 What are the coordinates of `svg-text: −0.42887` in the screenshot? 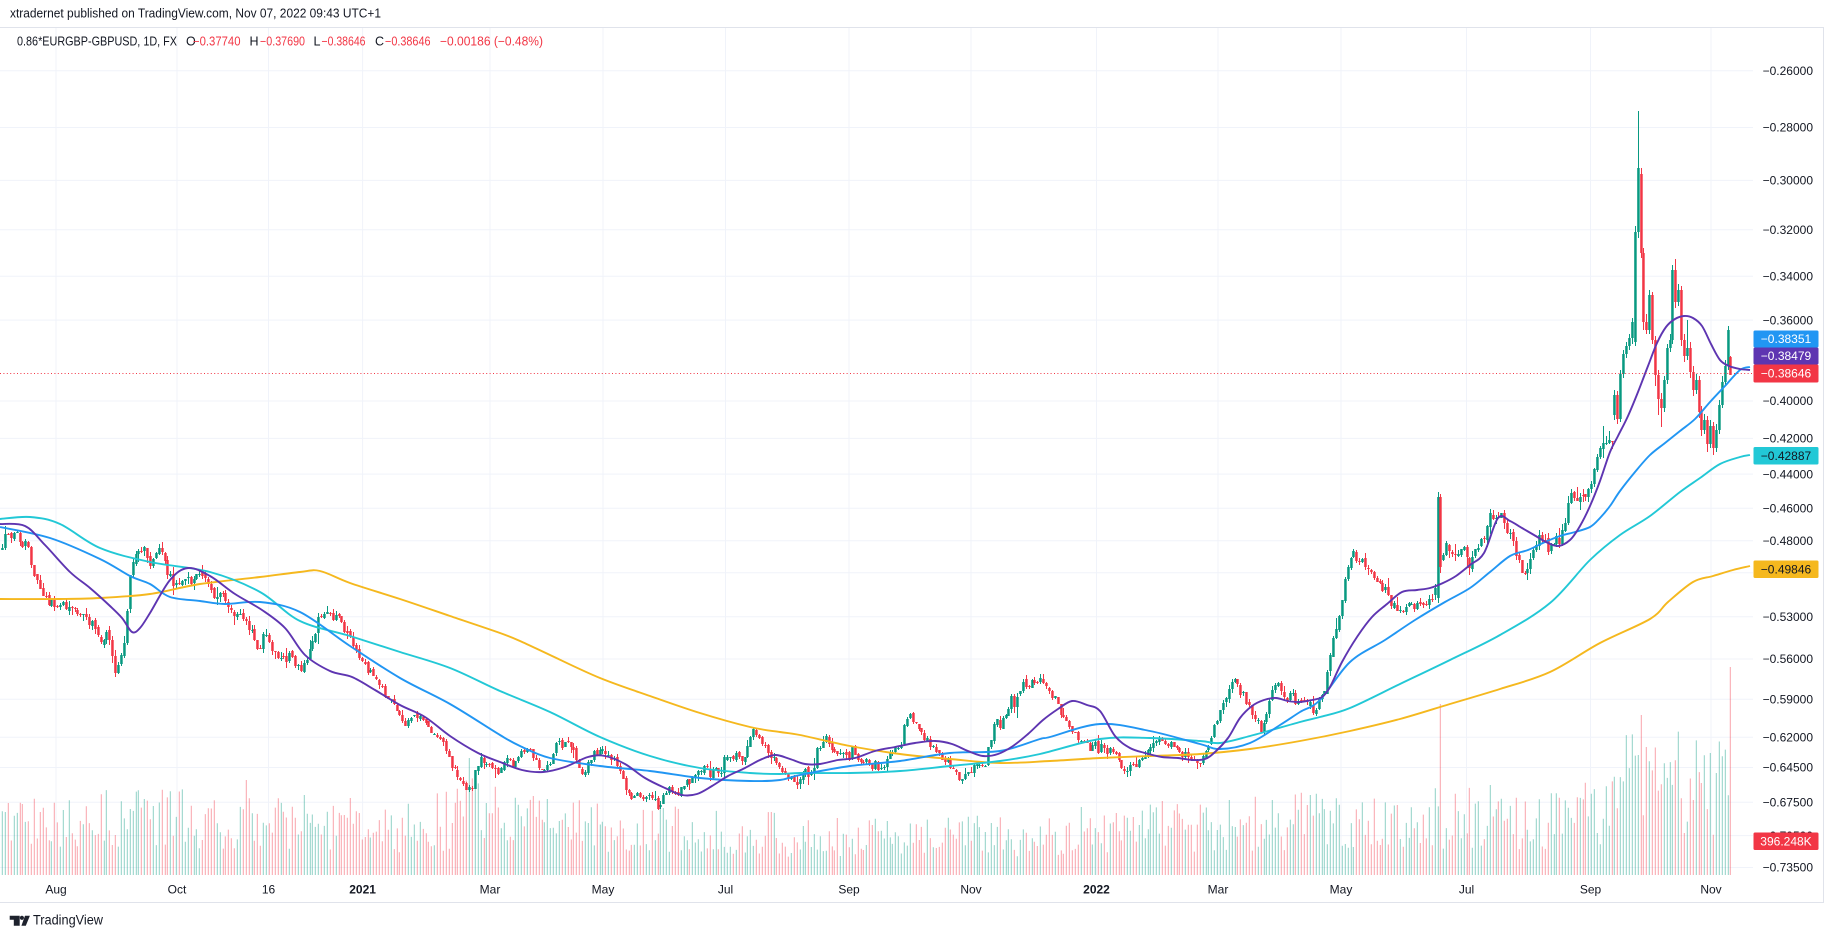 It's located at (1786, 456).